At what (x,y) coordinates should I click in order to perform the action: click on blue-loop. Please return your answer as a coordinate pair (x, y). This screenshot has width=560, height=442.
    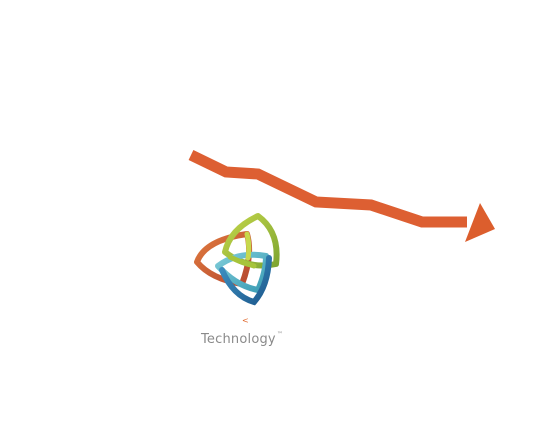
    Looking at the image, I should click on (245, 280).